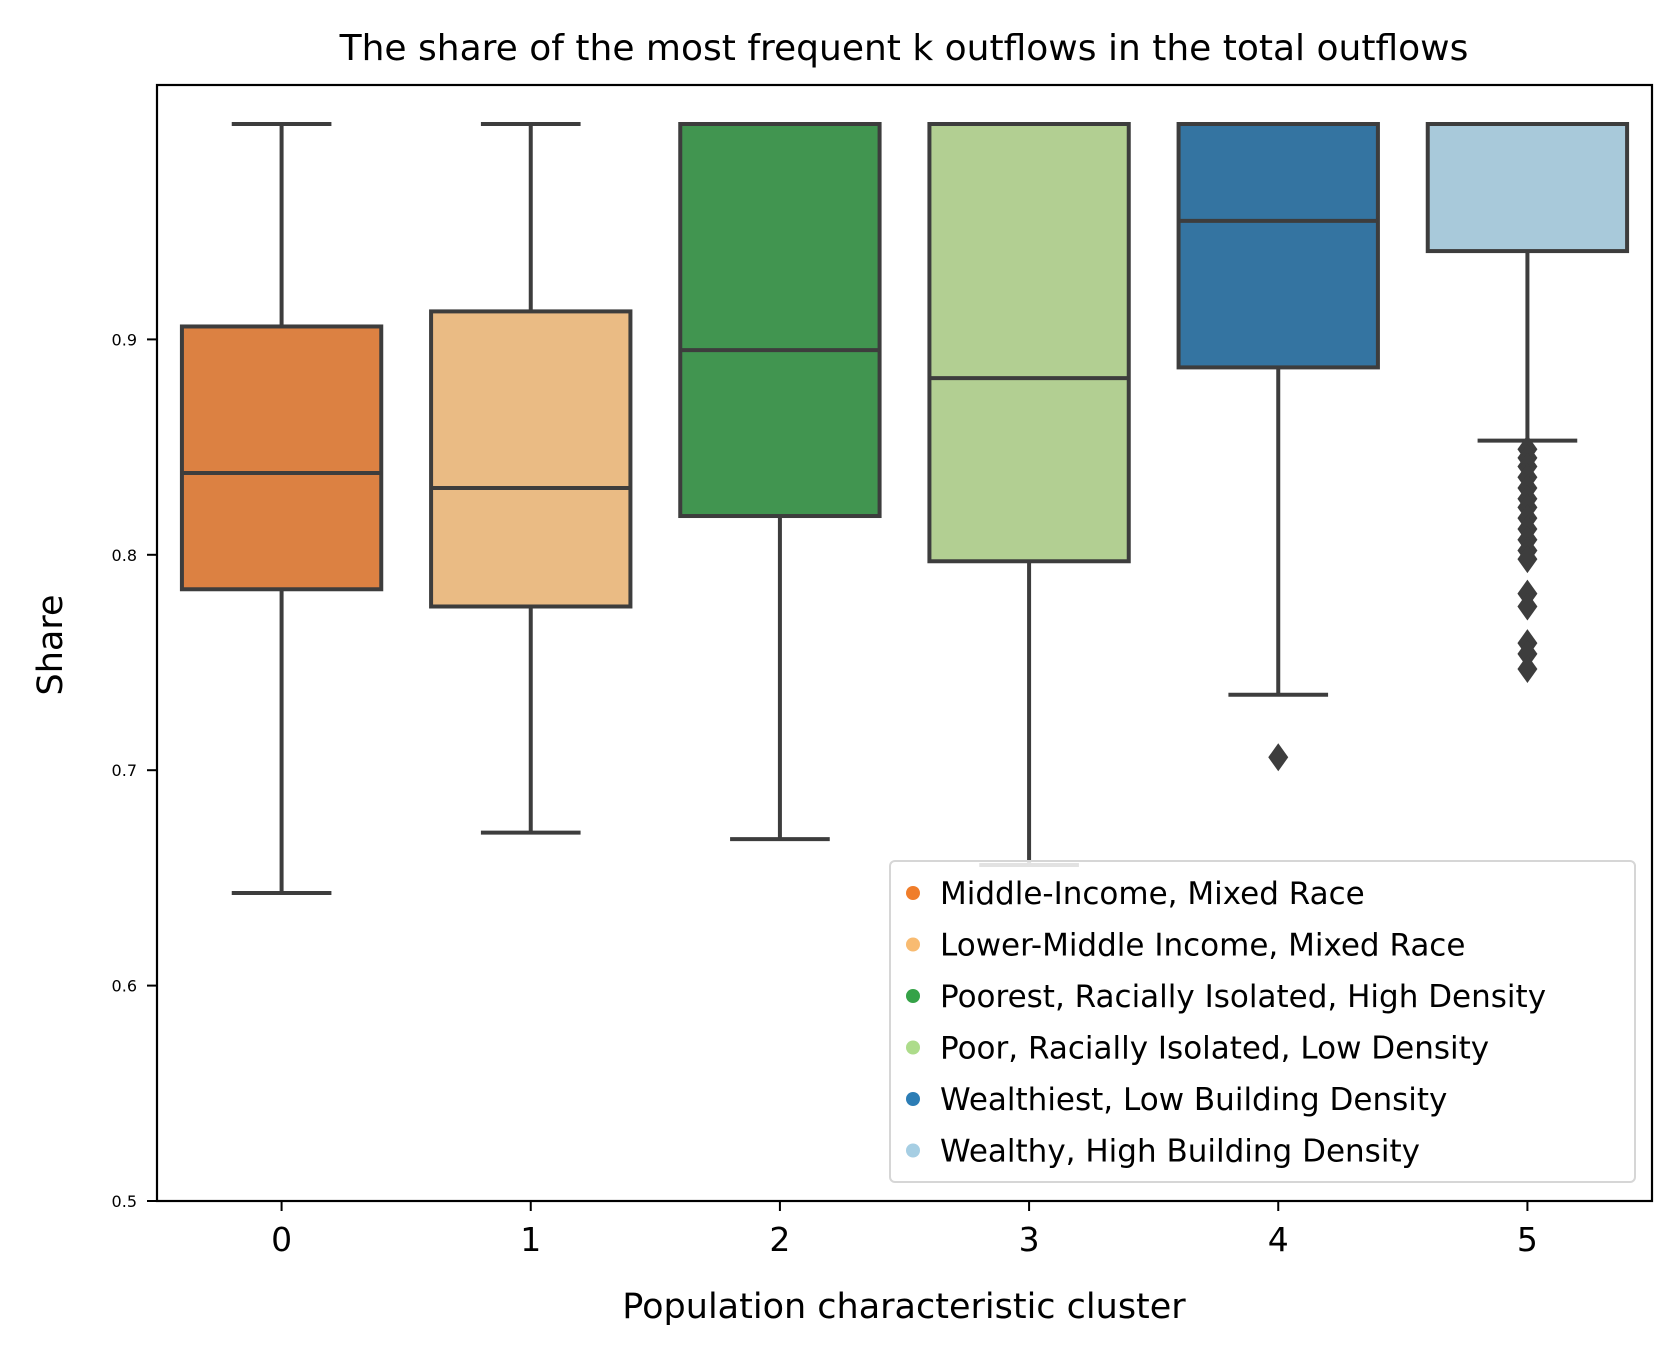  I want to click on x-tick-label-4: 4, so click(1278, 1239).